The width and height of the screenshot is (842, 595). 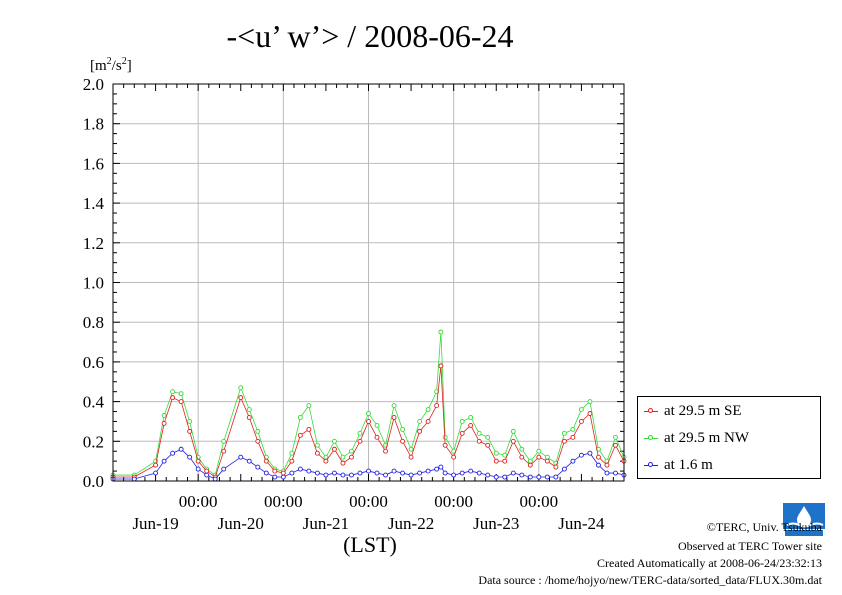 What do you see at coordinates (411, 523) in the screenshot?
I see `x-tick-label-date: Jun-22` at bounding box center [411, 523].